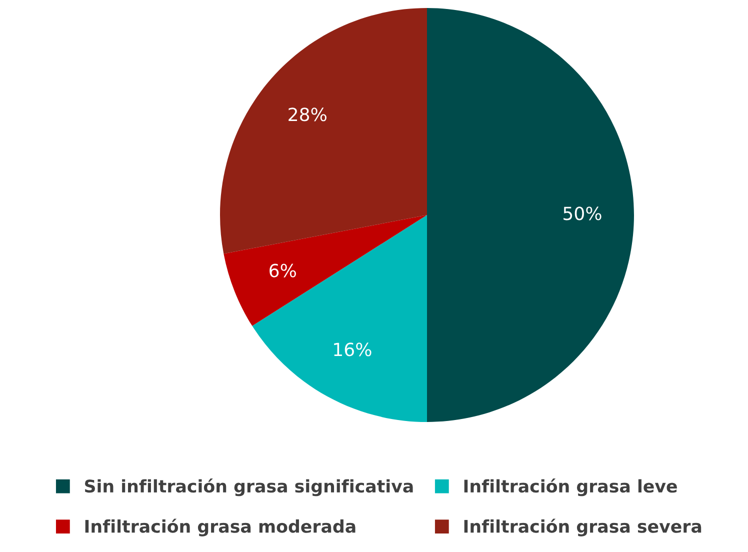 The image size is (748, 552). Describe the element at coordinates (353, 349) in the screenshot. I see `data-label: 16%` at that location.